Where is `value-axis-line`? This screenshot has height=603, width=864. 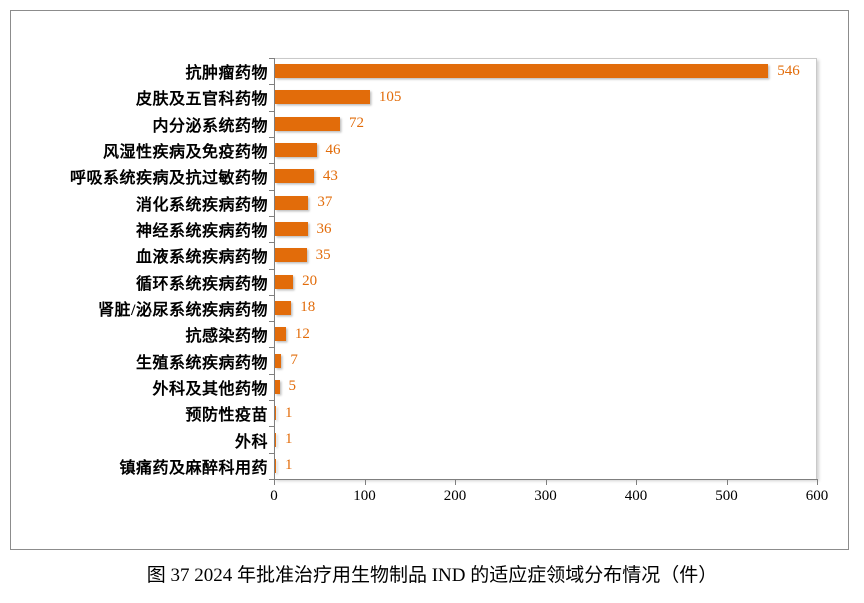 value-axis-line is located at coordinates (546, 479).